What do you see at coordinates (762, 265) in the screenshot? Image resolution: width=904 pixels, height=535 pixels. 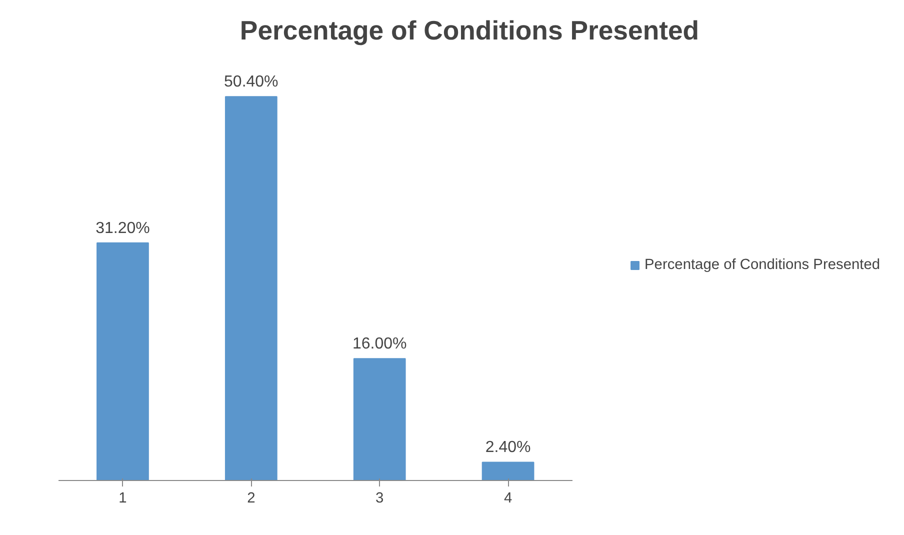 I see `legend-label: Percentage of Conditions Presented` at bounding box center [762, 265].